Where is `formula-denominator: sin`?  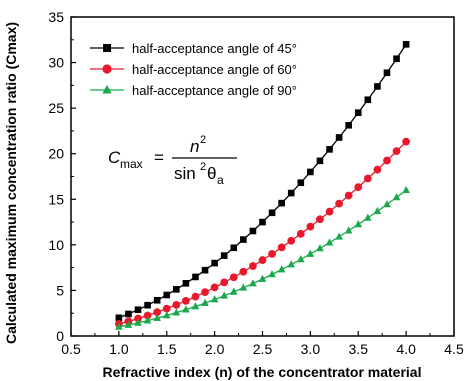 formula-denominator: sin is located at coordinates (185, 173).